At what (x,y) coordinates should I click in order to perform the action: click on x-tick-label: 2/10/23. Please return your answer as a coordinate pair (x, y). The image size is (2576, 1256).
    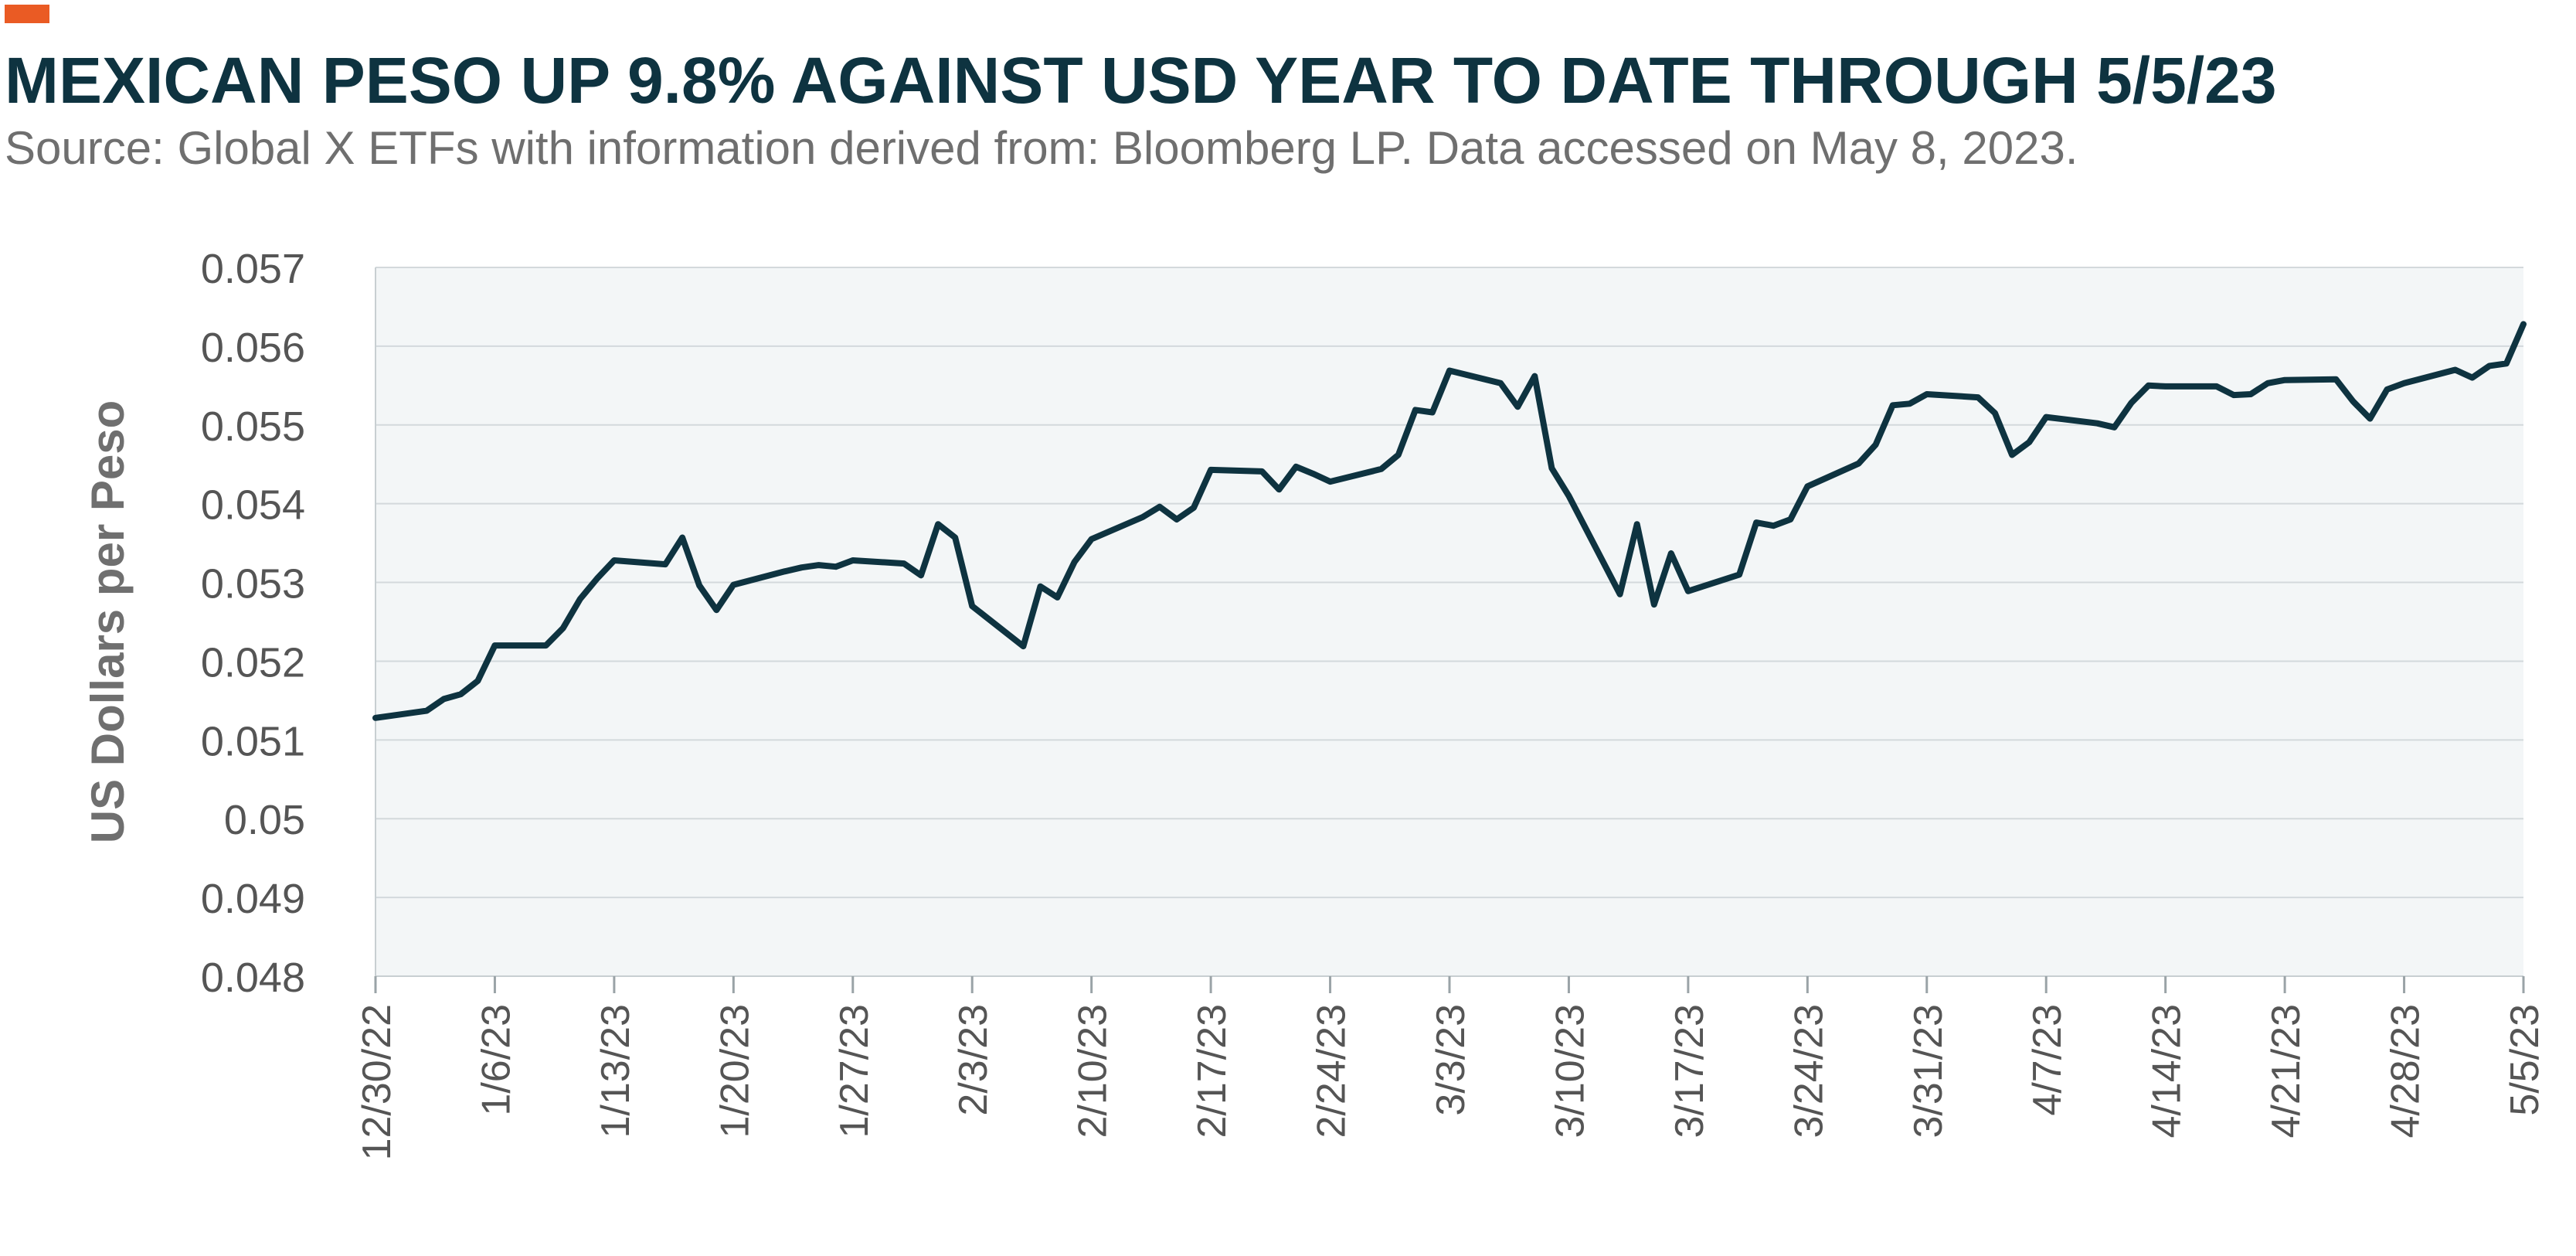
    Looking at the image, I should click on (1093, 1071).